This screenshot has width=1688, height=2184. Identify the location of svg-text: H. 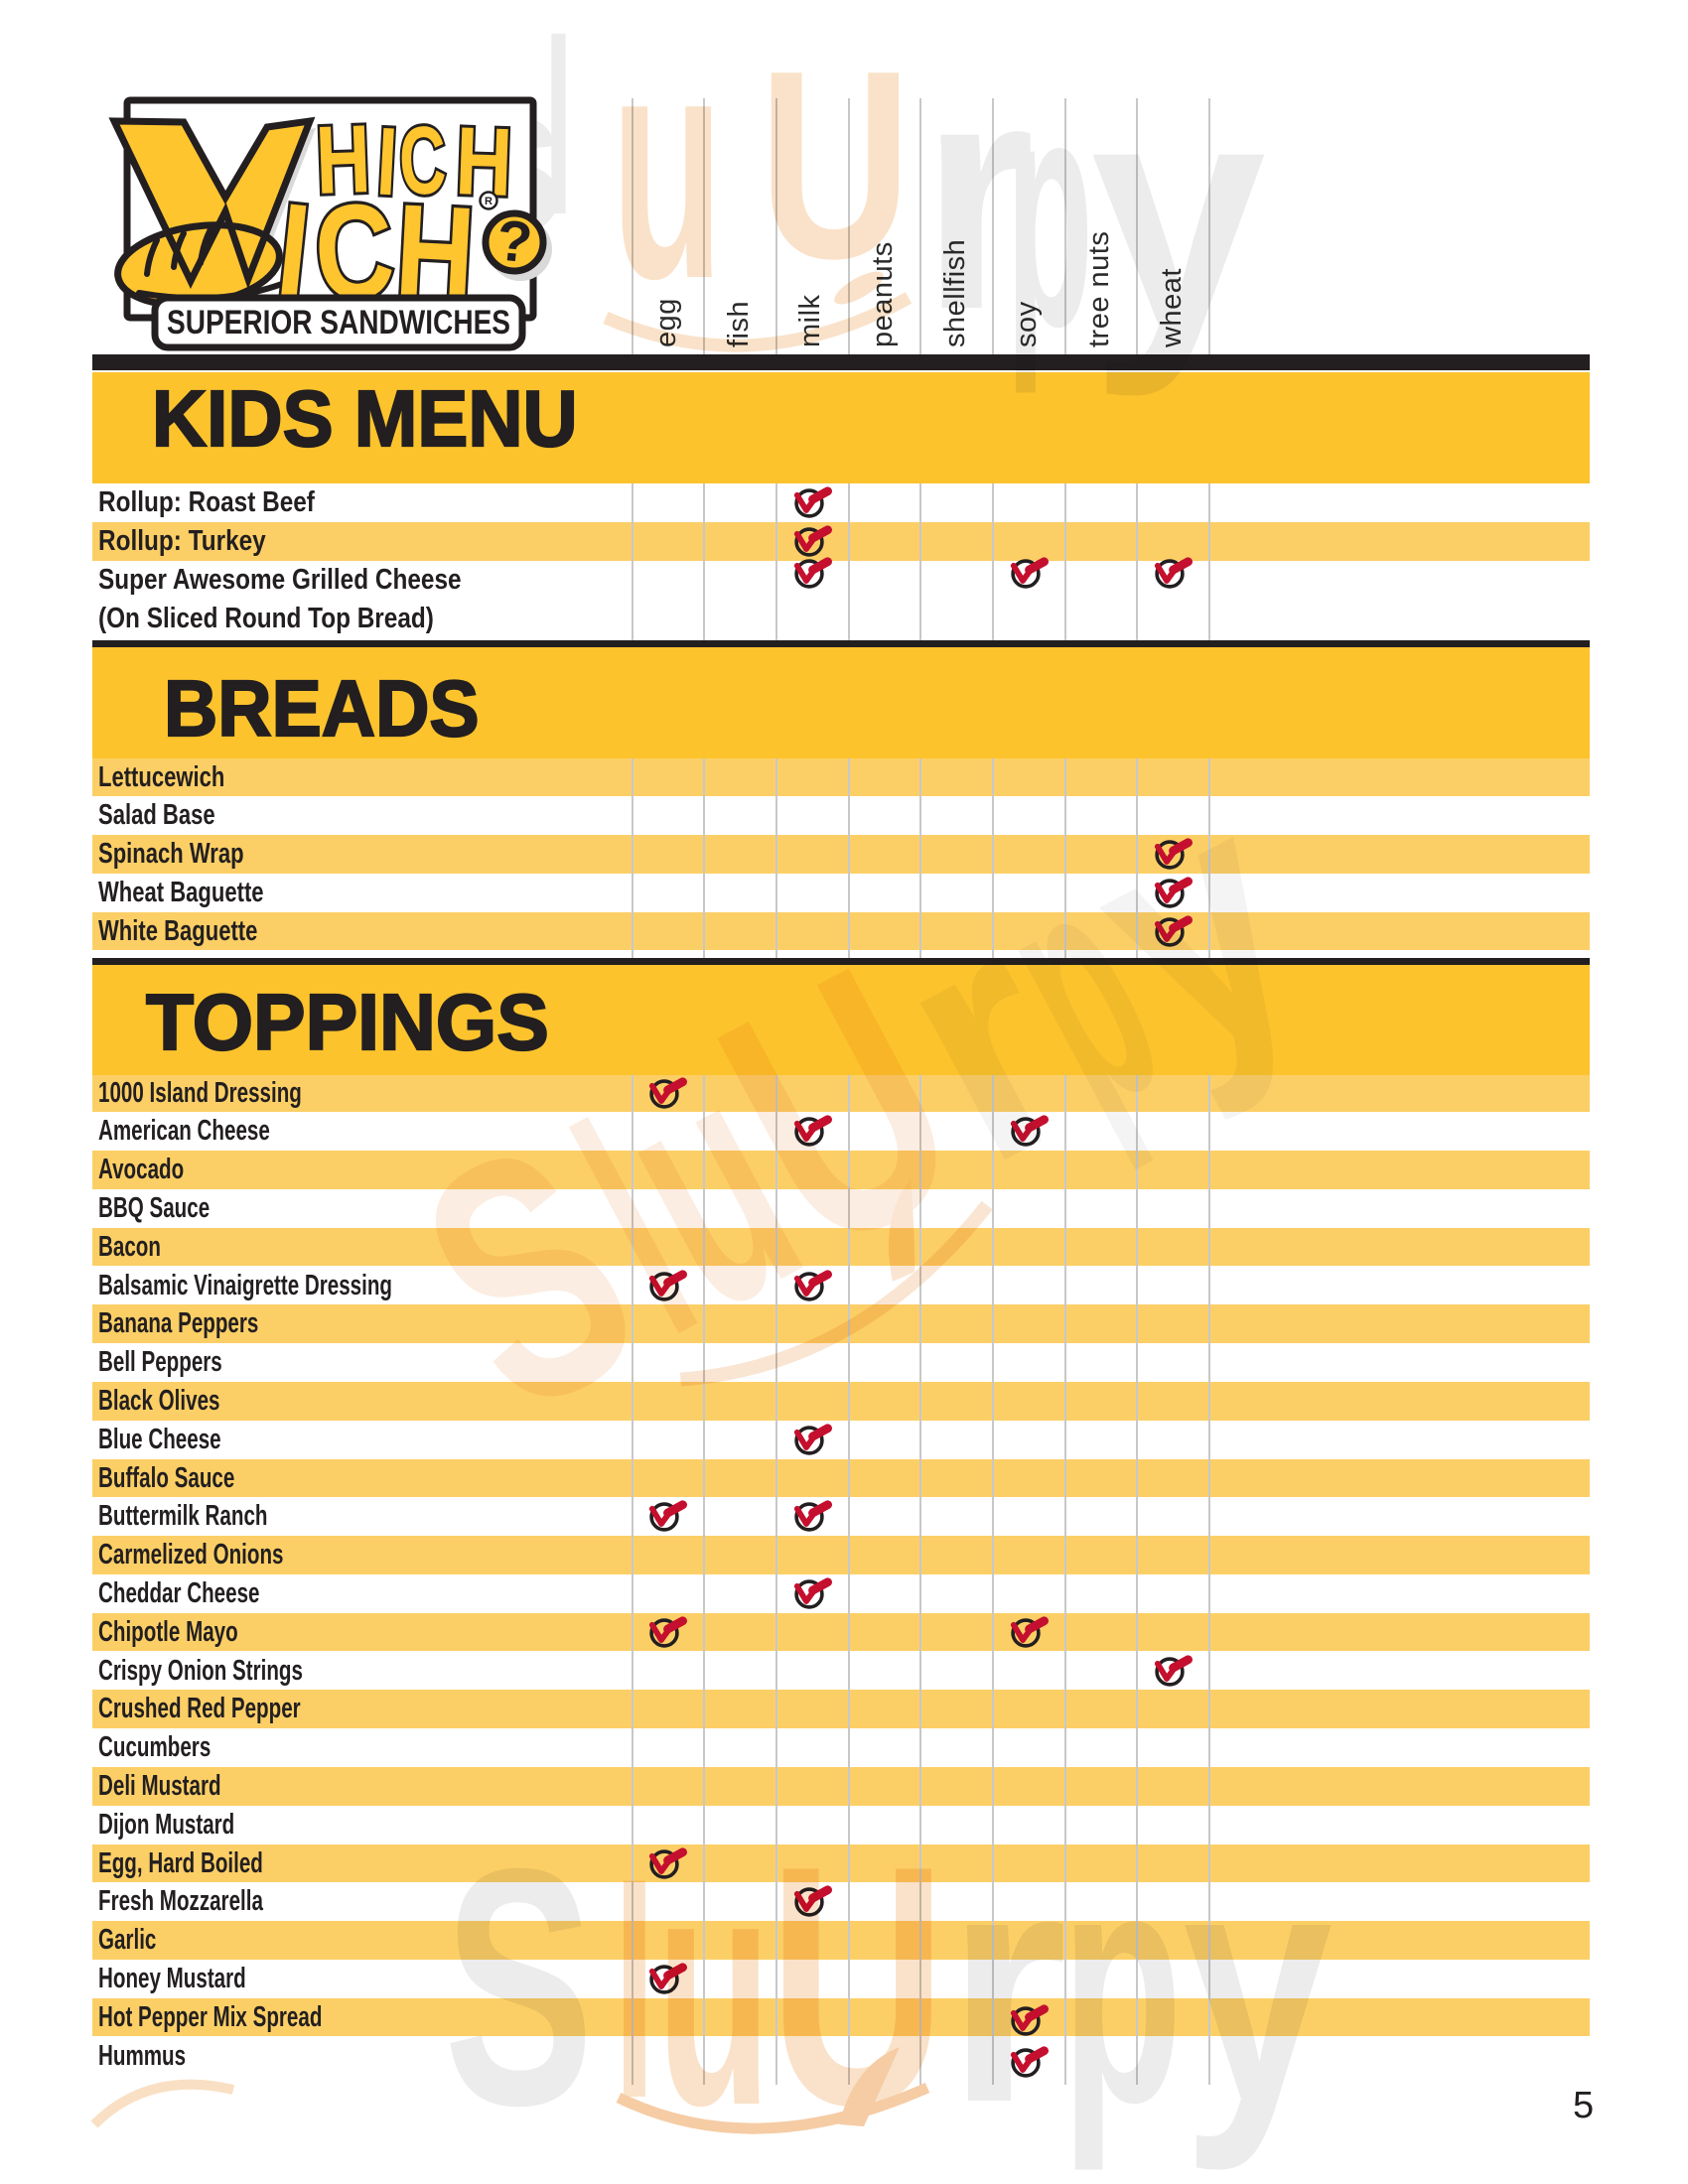
(343, 159).